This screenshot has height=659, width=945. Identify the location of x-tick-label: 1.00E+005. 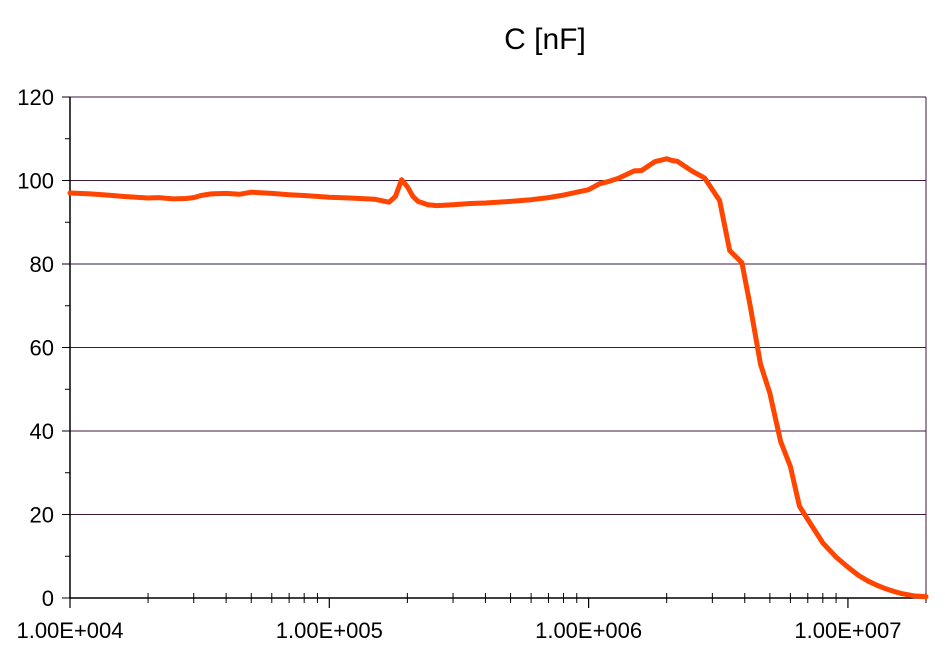
(329, 630).